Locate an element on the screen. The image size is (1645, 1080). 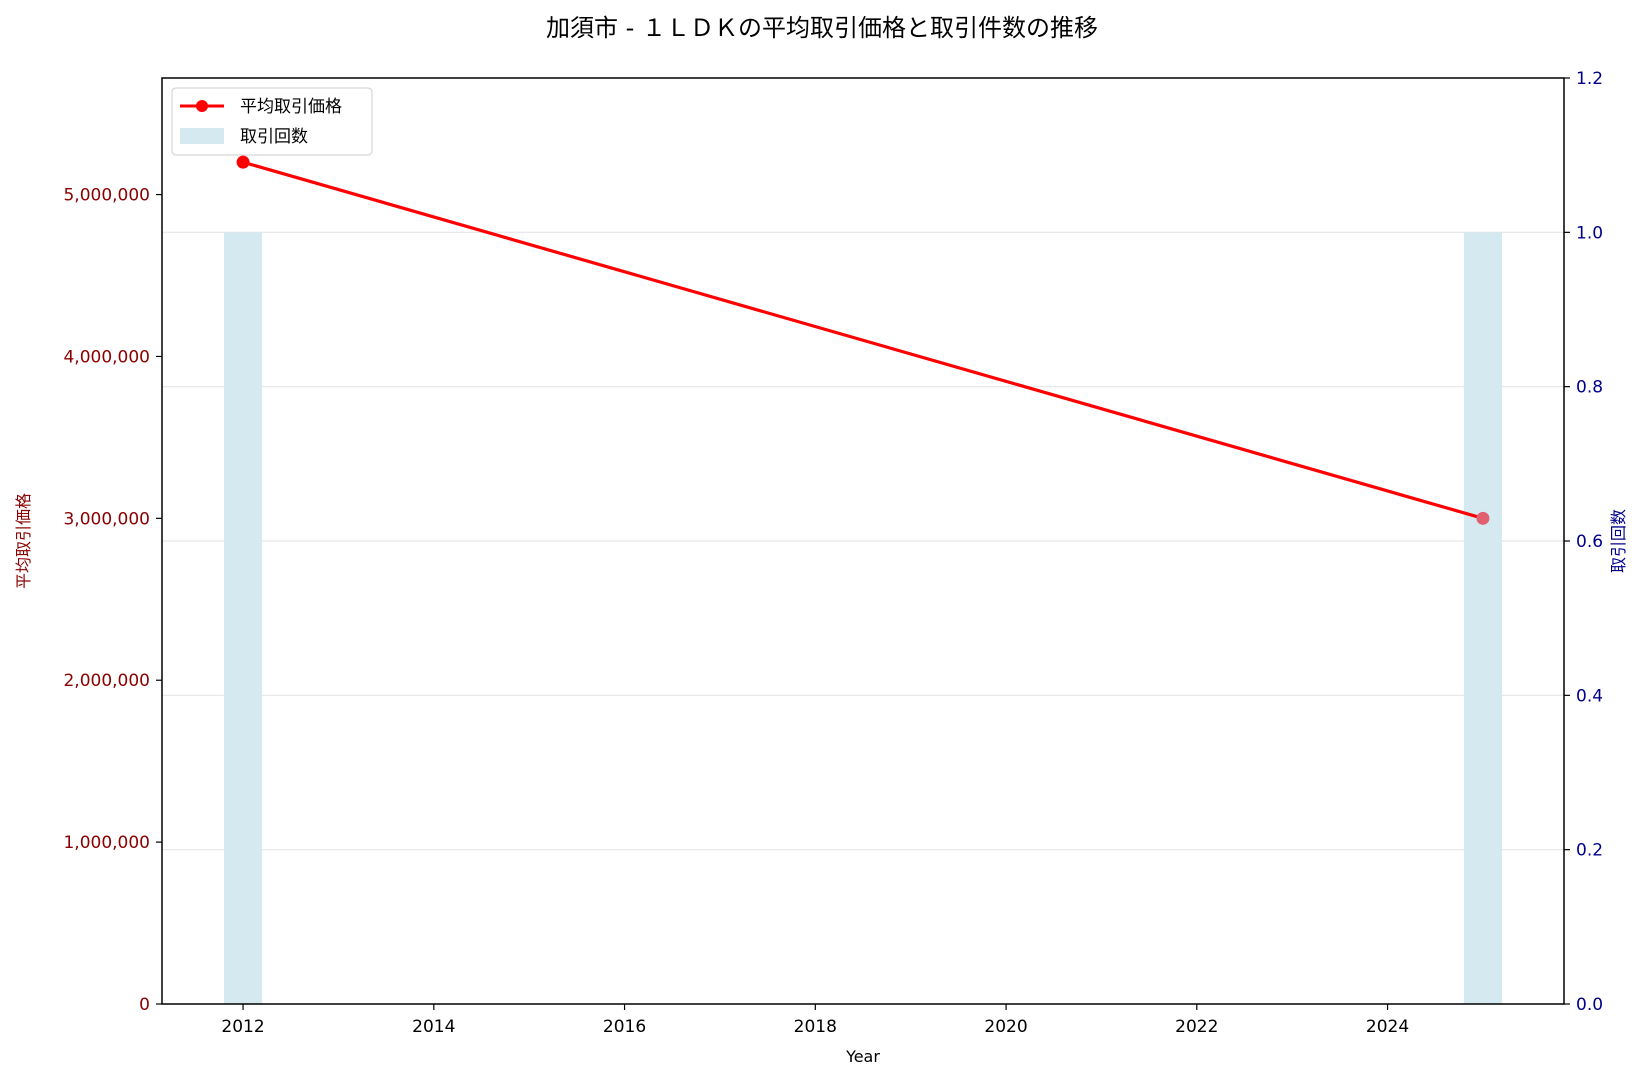
right-tick-label-4: 0.8 is located at coordinates (1589, 388).